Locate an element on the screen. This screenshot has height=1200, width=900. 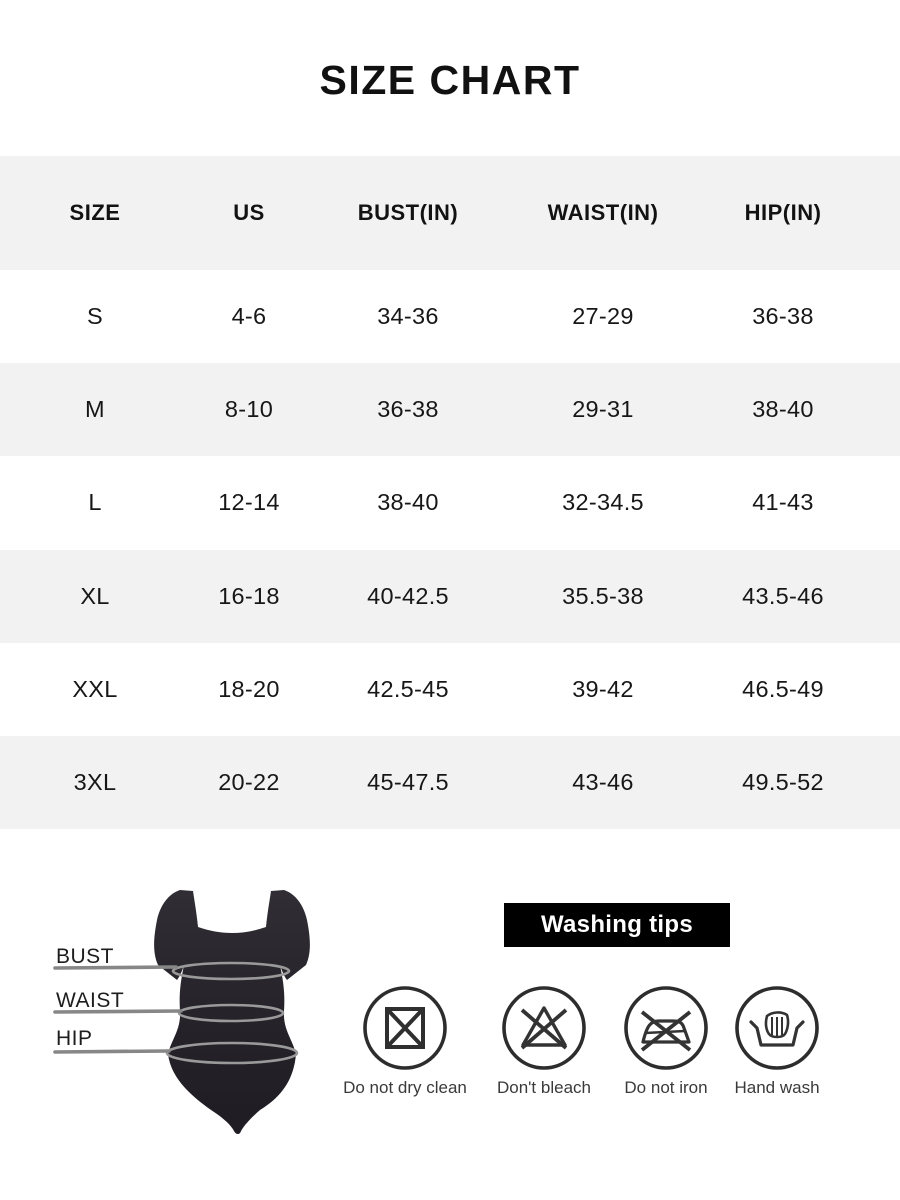
cell-size: L is located at coordinates (95, 502).